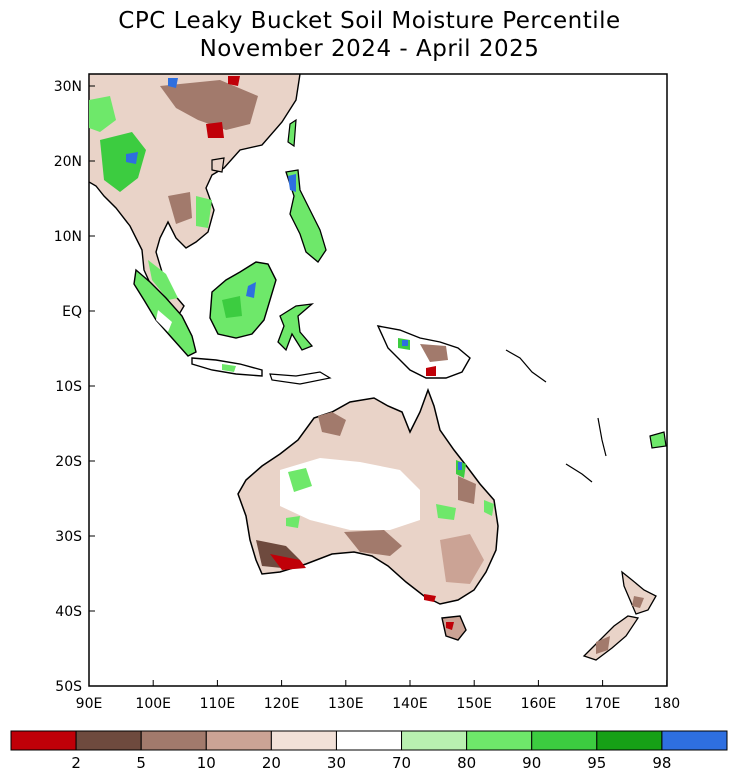  What do you see at coordinates (450, 626) in the screenshot?
I see `extreme-dry-patch-tasmania` at bounding box center [450, 626].